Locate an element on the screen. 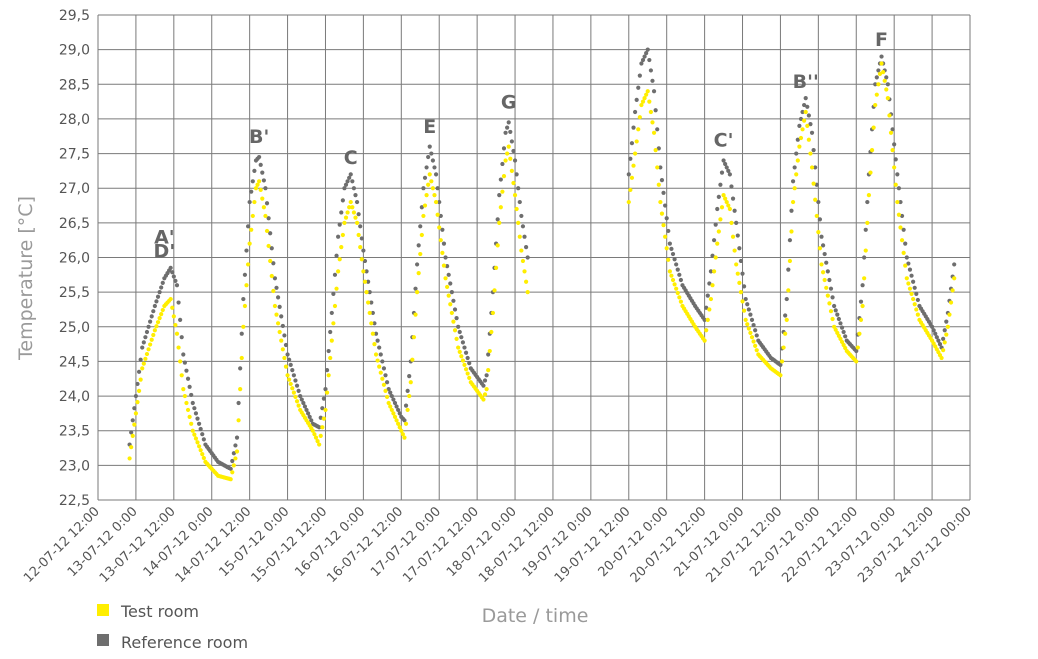  y-tick-label: 28,0 is located at coordinates (74, 120).